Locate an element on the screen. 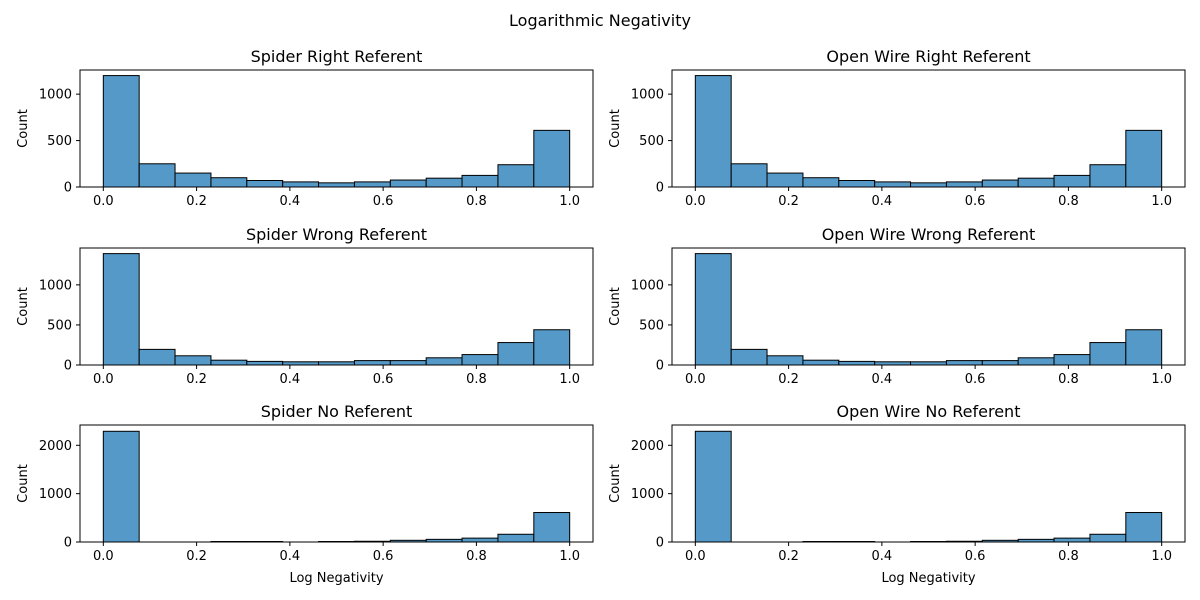  subplot-title: Open Wire Right Referent is located at coordinates (928, 56).